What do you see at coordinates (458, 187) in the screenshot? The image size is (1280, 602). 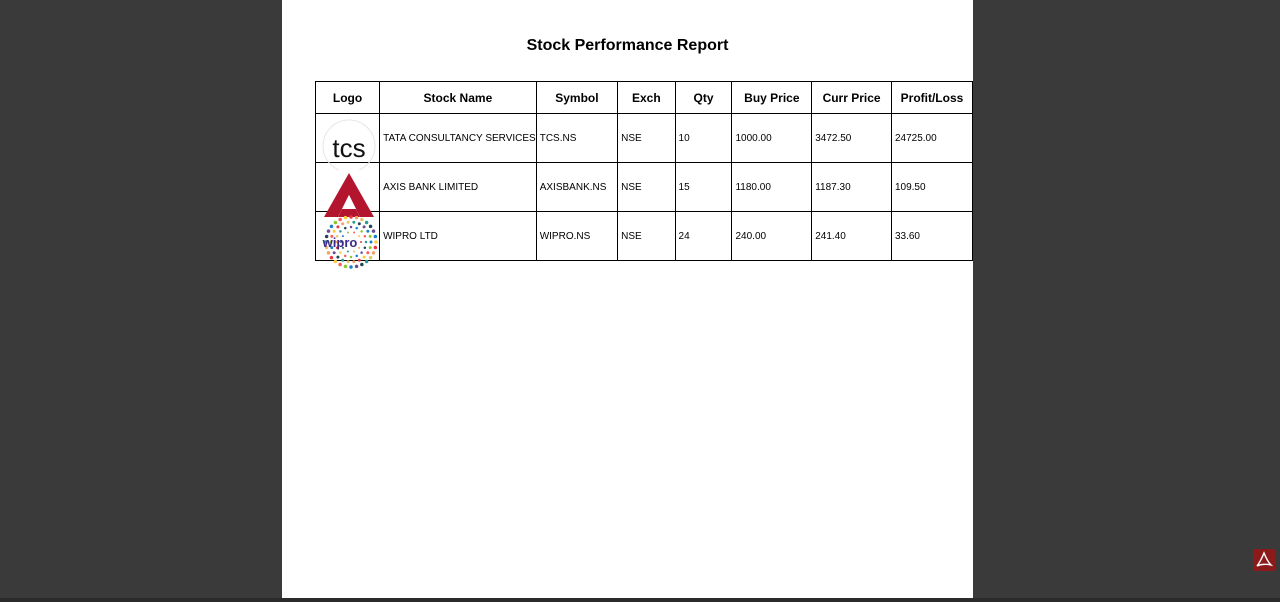 I see `stock-name-cell: AXIS BANK LIMITED` at bounding box center [458, 187].